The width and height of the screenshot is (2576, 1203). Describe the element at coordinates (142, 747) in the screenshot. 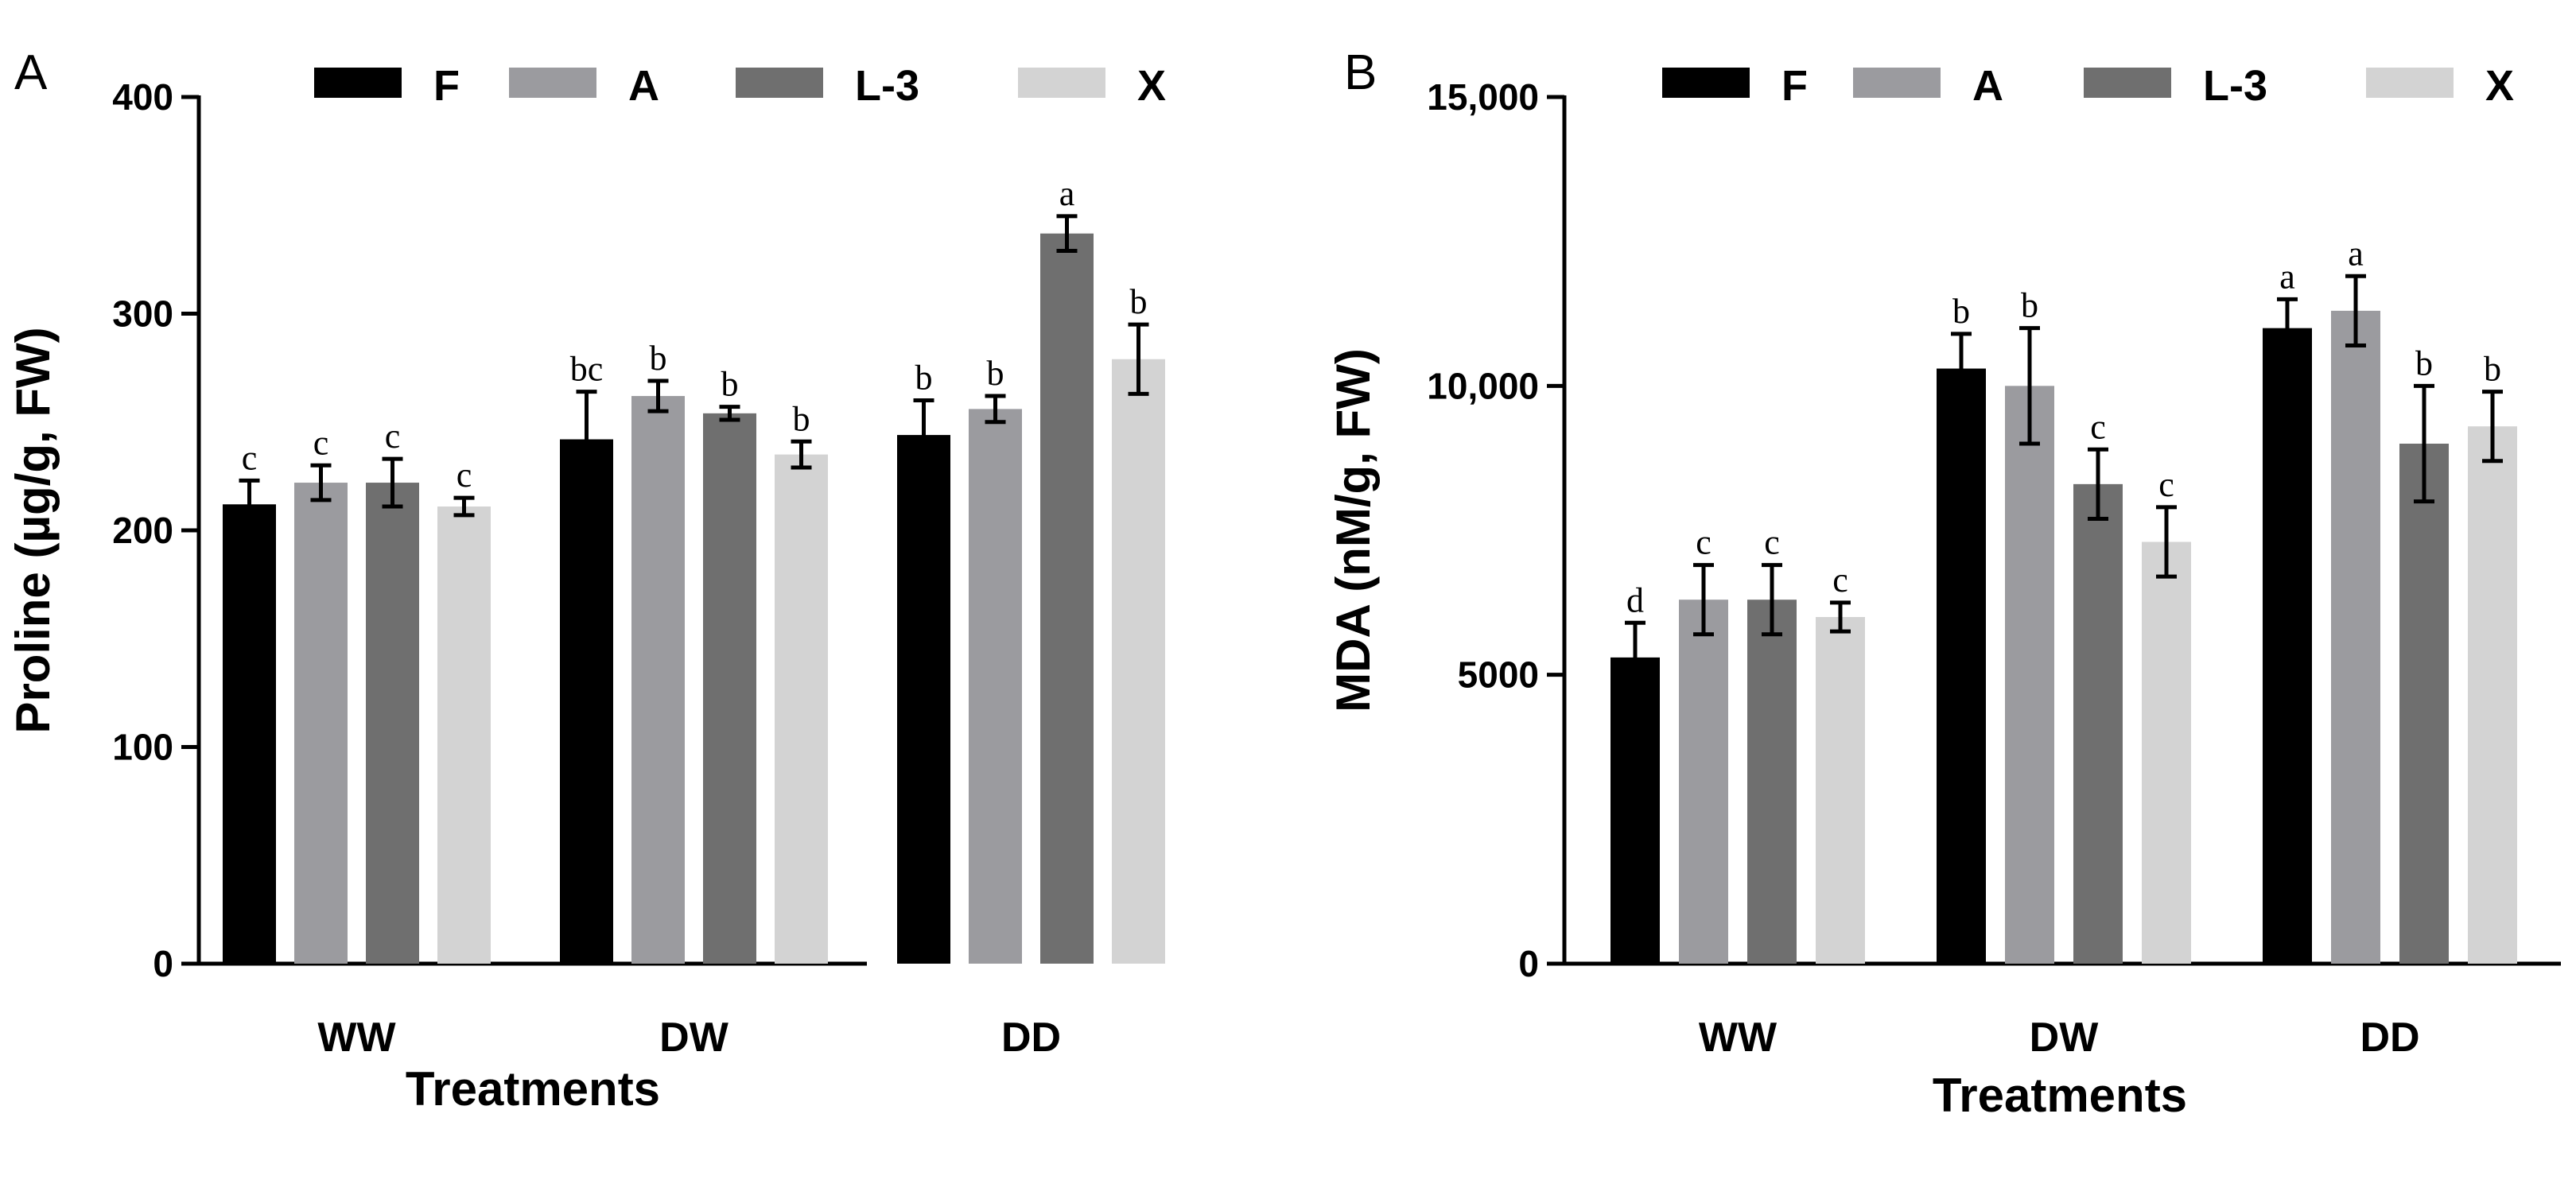

I see `y-tick-label: 100` at that location.